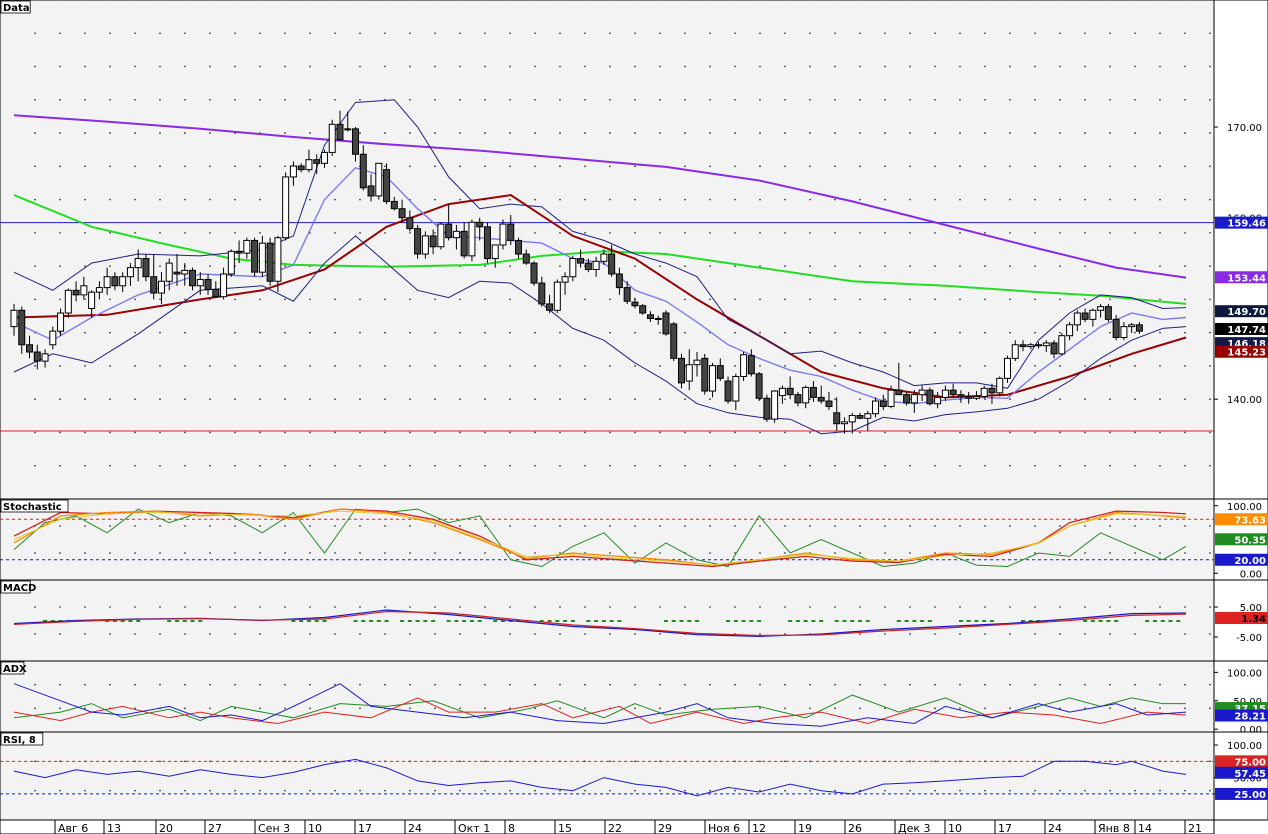  I want to click on price-ytick-label: 140.00, so click(1244, 400).